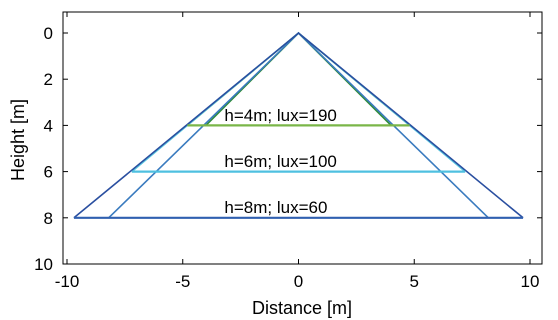 This screenshot has width=558, height=320. Describe the element at coordinates (67, 281) in the screenshot. I see `x-tick-label-1: -10` at that location.